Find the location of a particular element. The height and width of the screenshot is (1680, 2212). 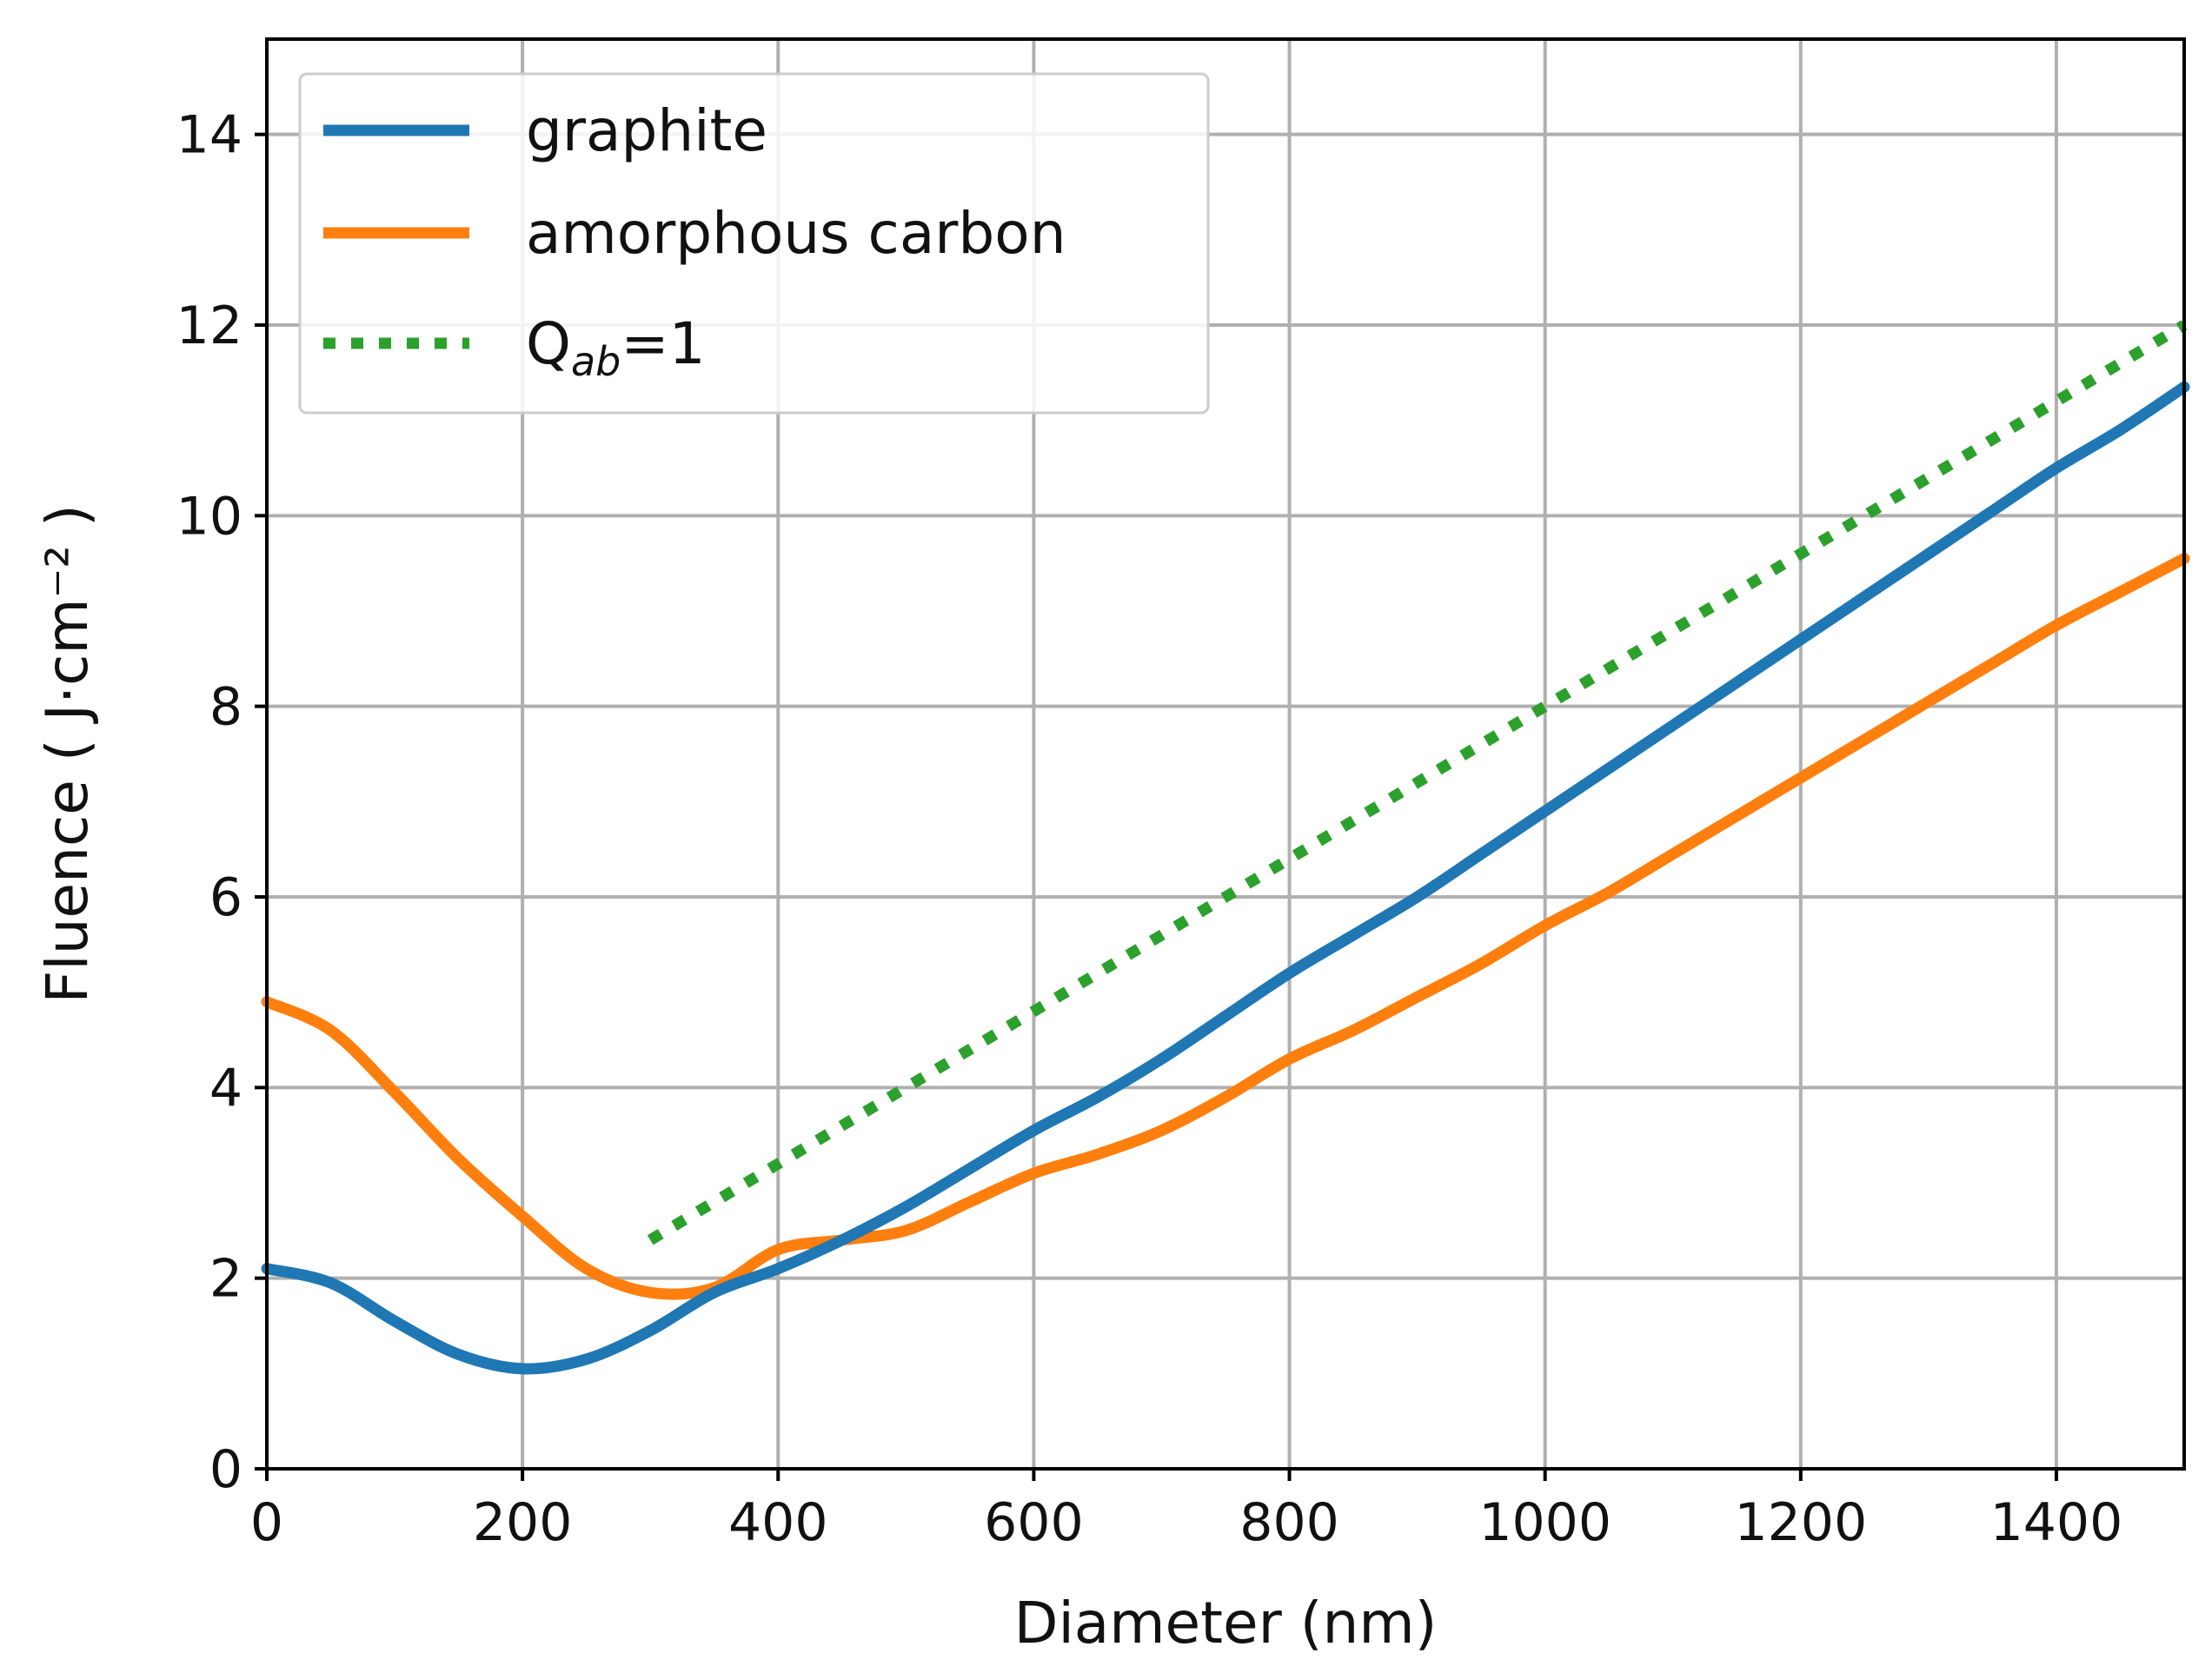

x-tick-label: 0 is located at coordinates (266, 1522).